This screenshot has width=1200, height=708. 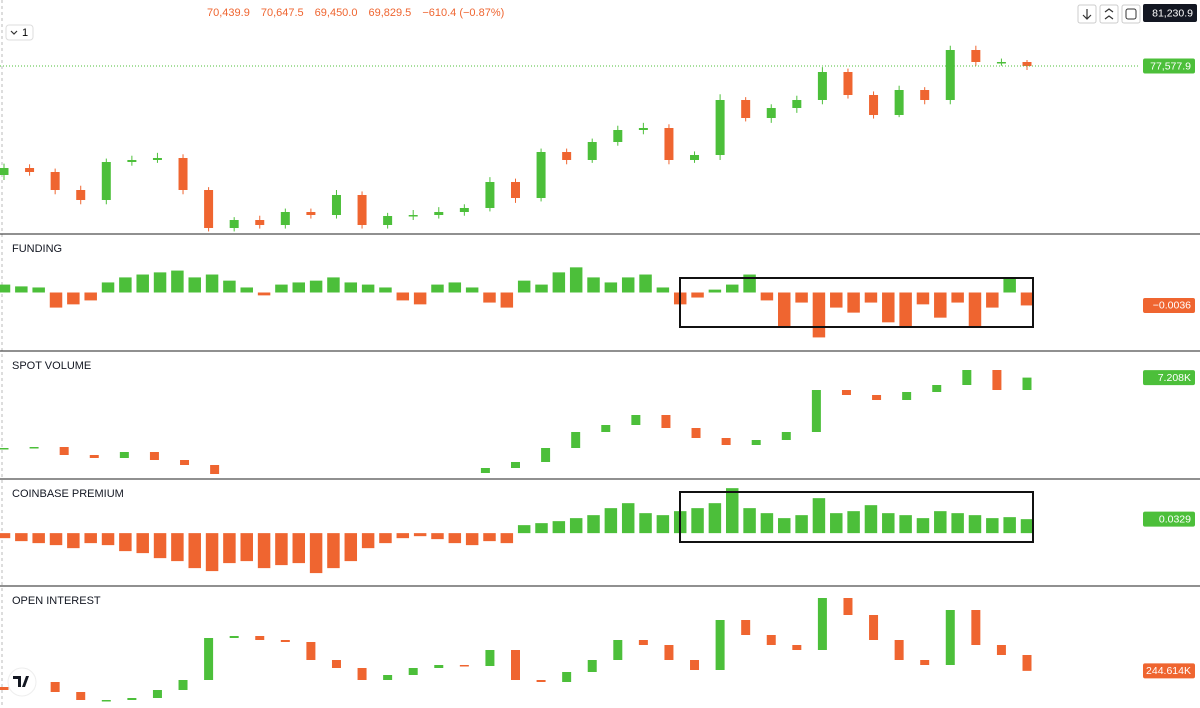 What do you see at coordinates (1175, 519) in the screenshot?
I see `last-value-label: 0.0329` at bounding box center [1175, 519].